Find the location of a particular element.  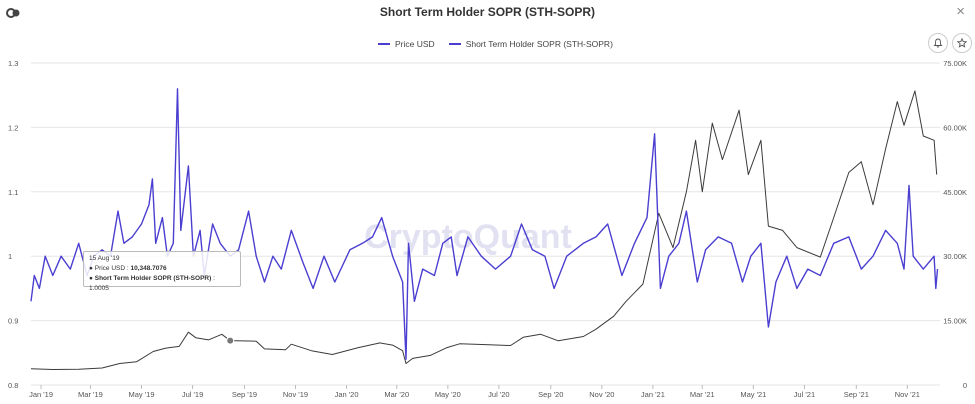

legend-label-sopr: Short Term Holder SOPR (STH-SOPR) is located at coordinates (539, 44).